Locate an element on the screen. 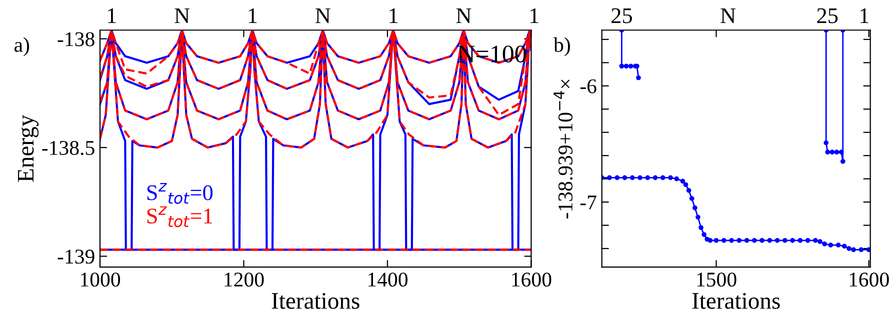  y-axis-title: -138.939+10$^{−4}$× is located at coordinates (563, 149).